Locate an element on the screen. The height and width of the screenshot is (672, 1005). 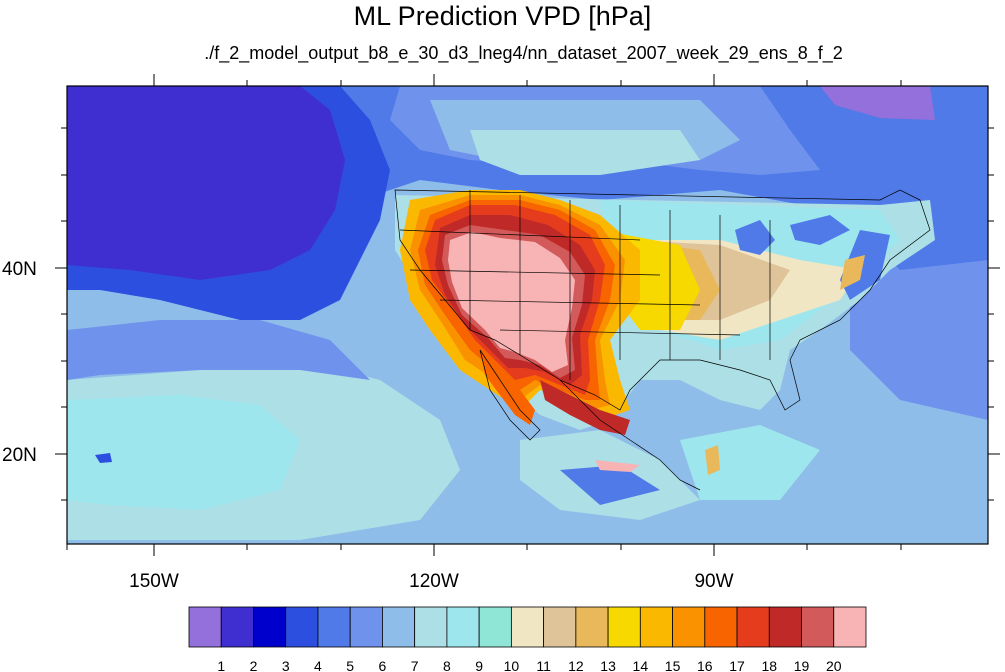
colorbar-label: 14 is located at coordinates (641, 665).